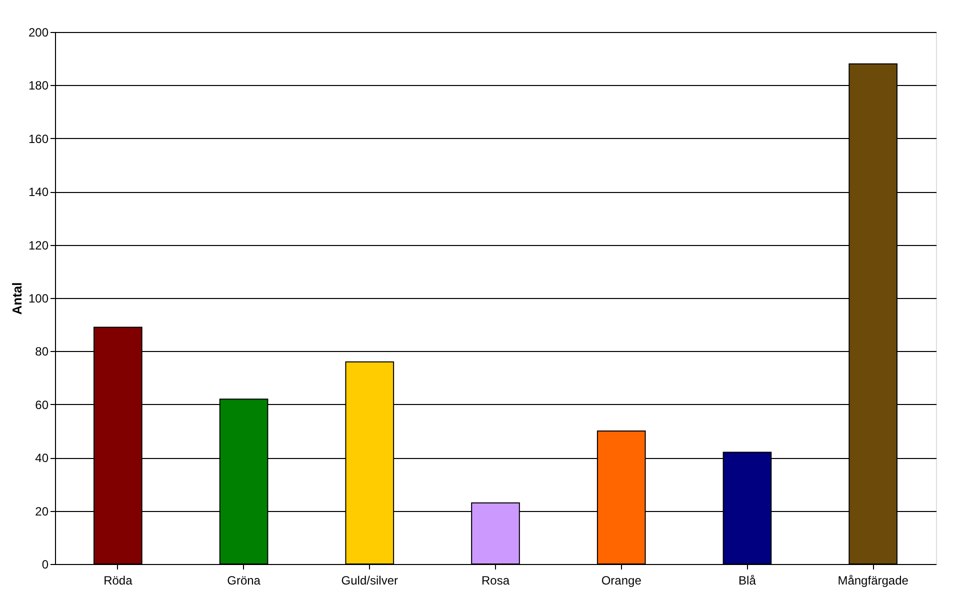  What do you see at coordinates (38, 245) in the screenshot?
I see `y-tick-label: 120` at bounding box center [38, 245].